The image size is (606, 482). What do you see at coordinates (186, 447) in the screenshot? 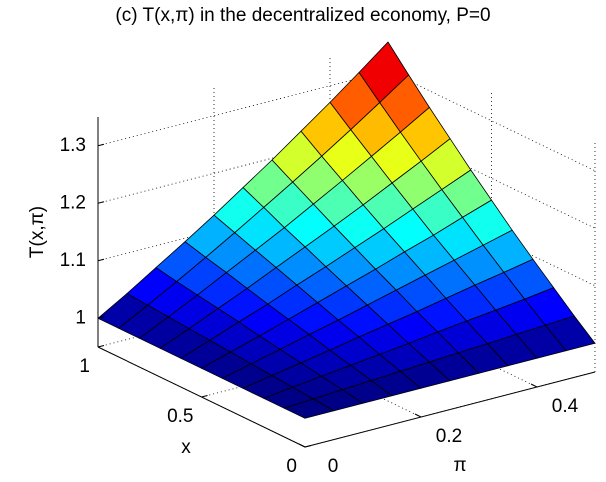
I see `x-axis-label: x` at bounding box center [186, 447].